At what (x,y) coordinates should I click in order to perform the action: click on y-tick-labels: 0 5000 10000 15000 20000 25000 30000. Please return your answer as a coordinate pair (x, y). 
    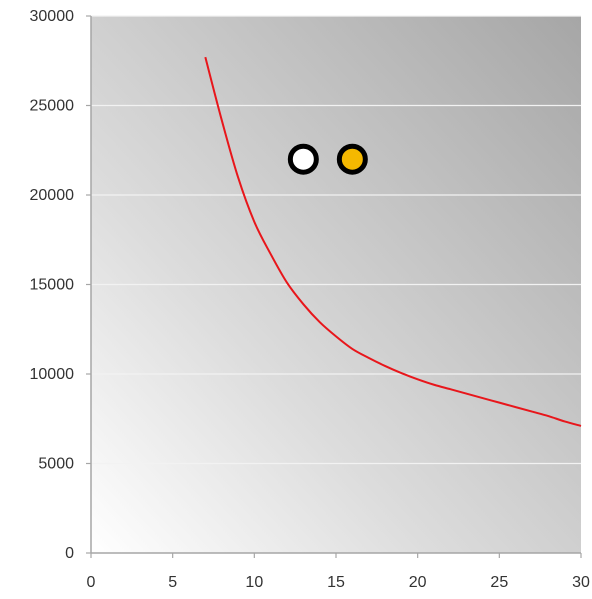
    Looking at the image, I should click on (52, 285).